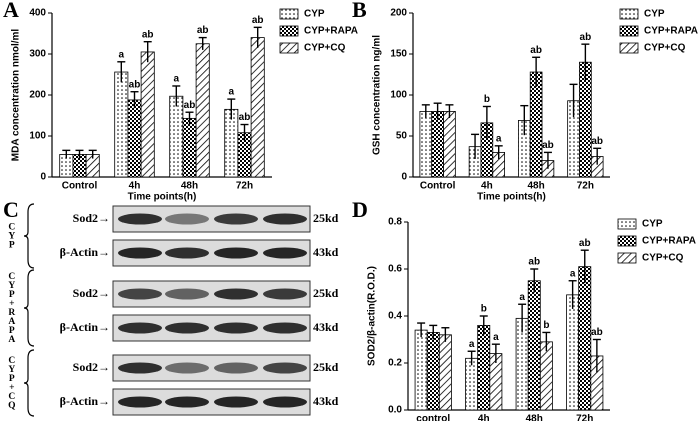 Image resolution: width=700 pixels, height=421 pixels. I want to click on y-tick-label: 200, so click(37, 95).